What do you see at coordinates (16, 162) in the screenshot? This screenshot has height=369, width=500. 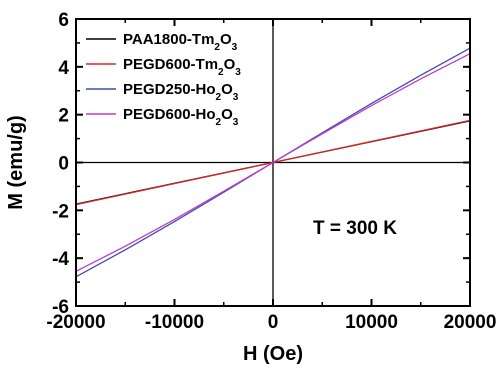 I see `y-axis-title: M (emu/g)` at bounding box center [16, 162].